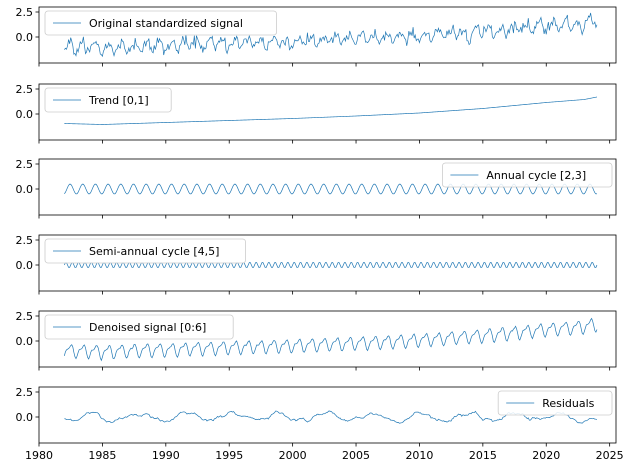  I want to click on subplot-6: 0.0 2.5 Residuals, so click(316, 416).